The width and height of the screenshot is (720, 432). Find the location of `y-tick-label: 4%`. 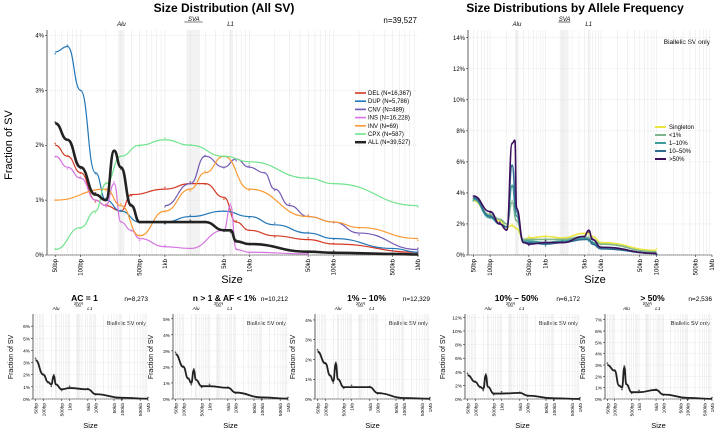

y-tick-label: 4% is located at coordinates (599, 355).